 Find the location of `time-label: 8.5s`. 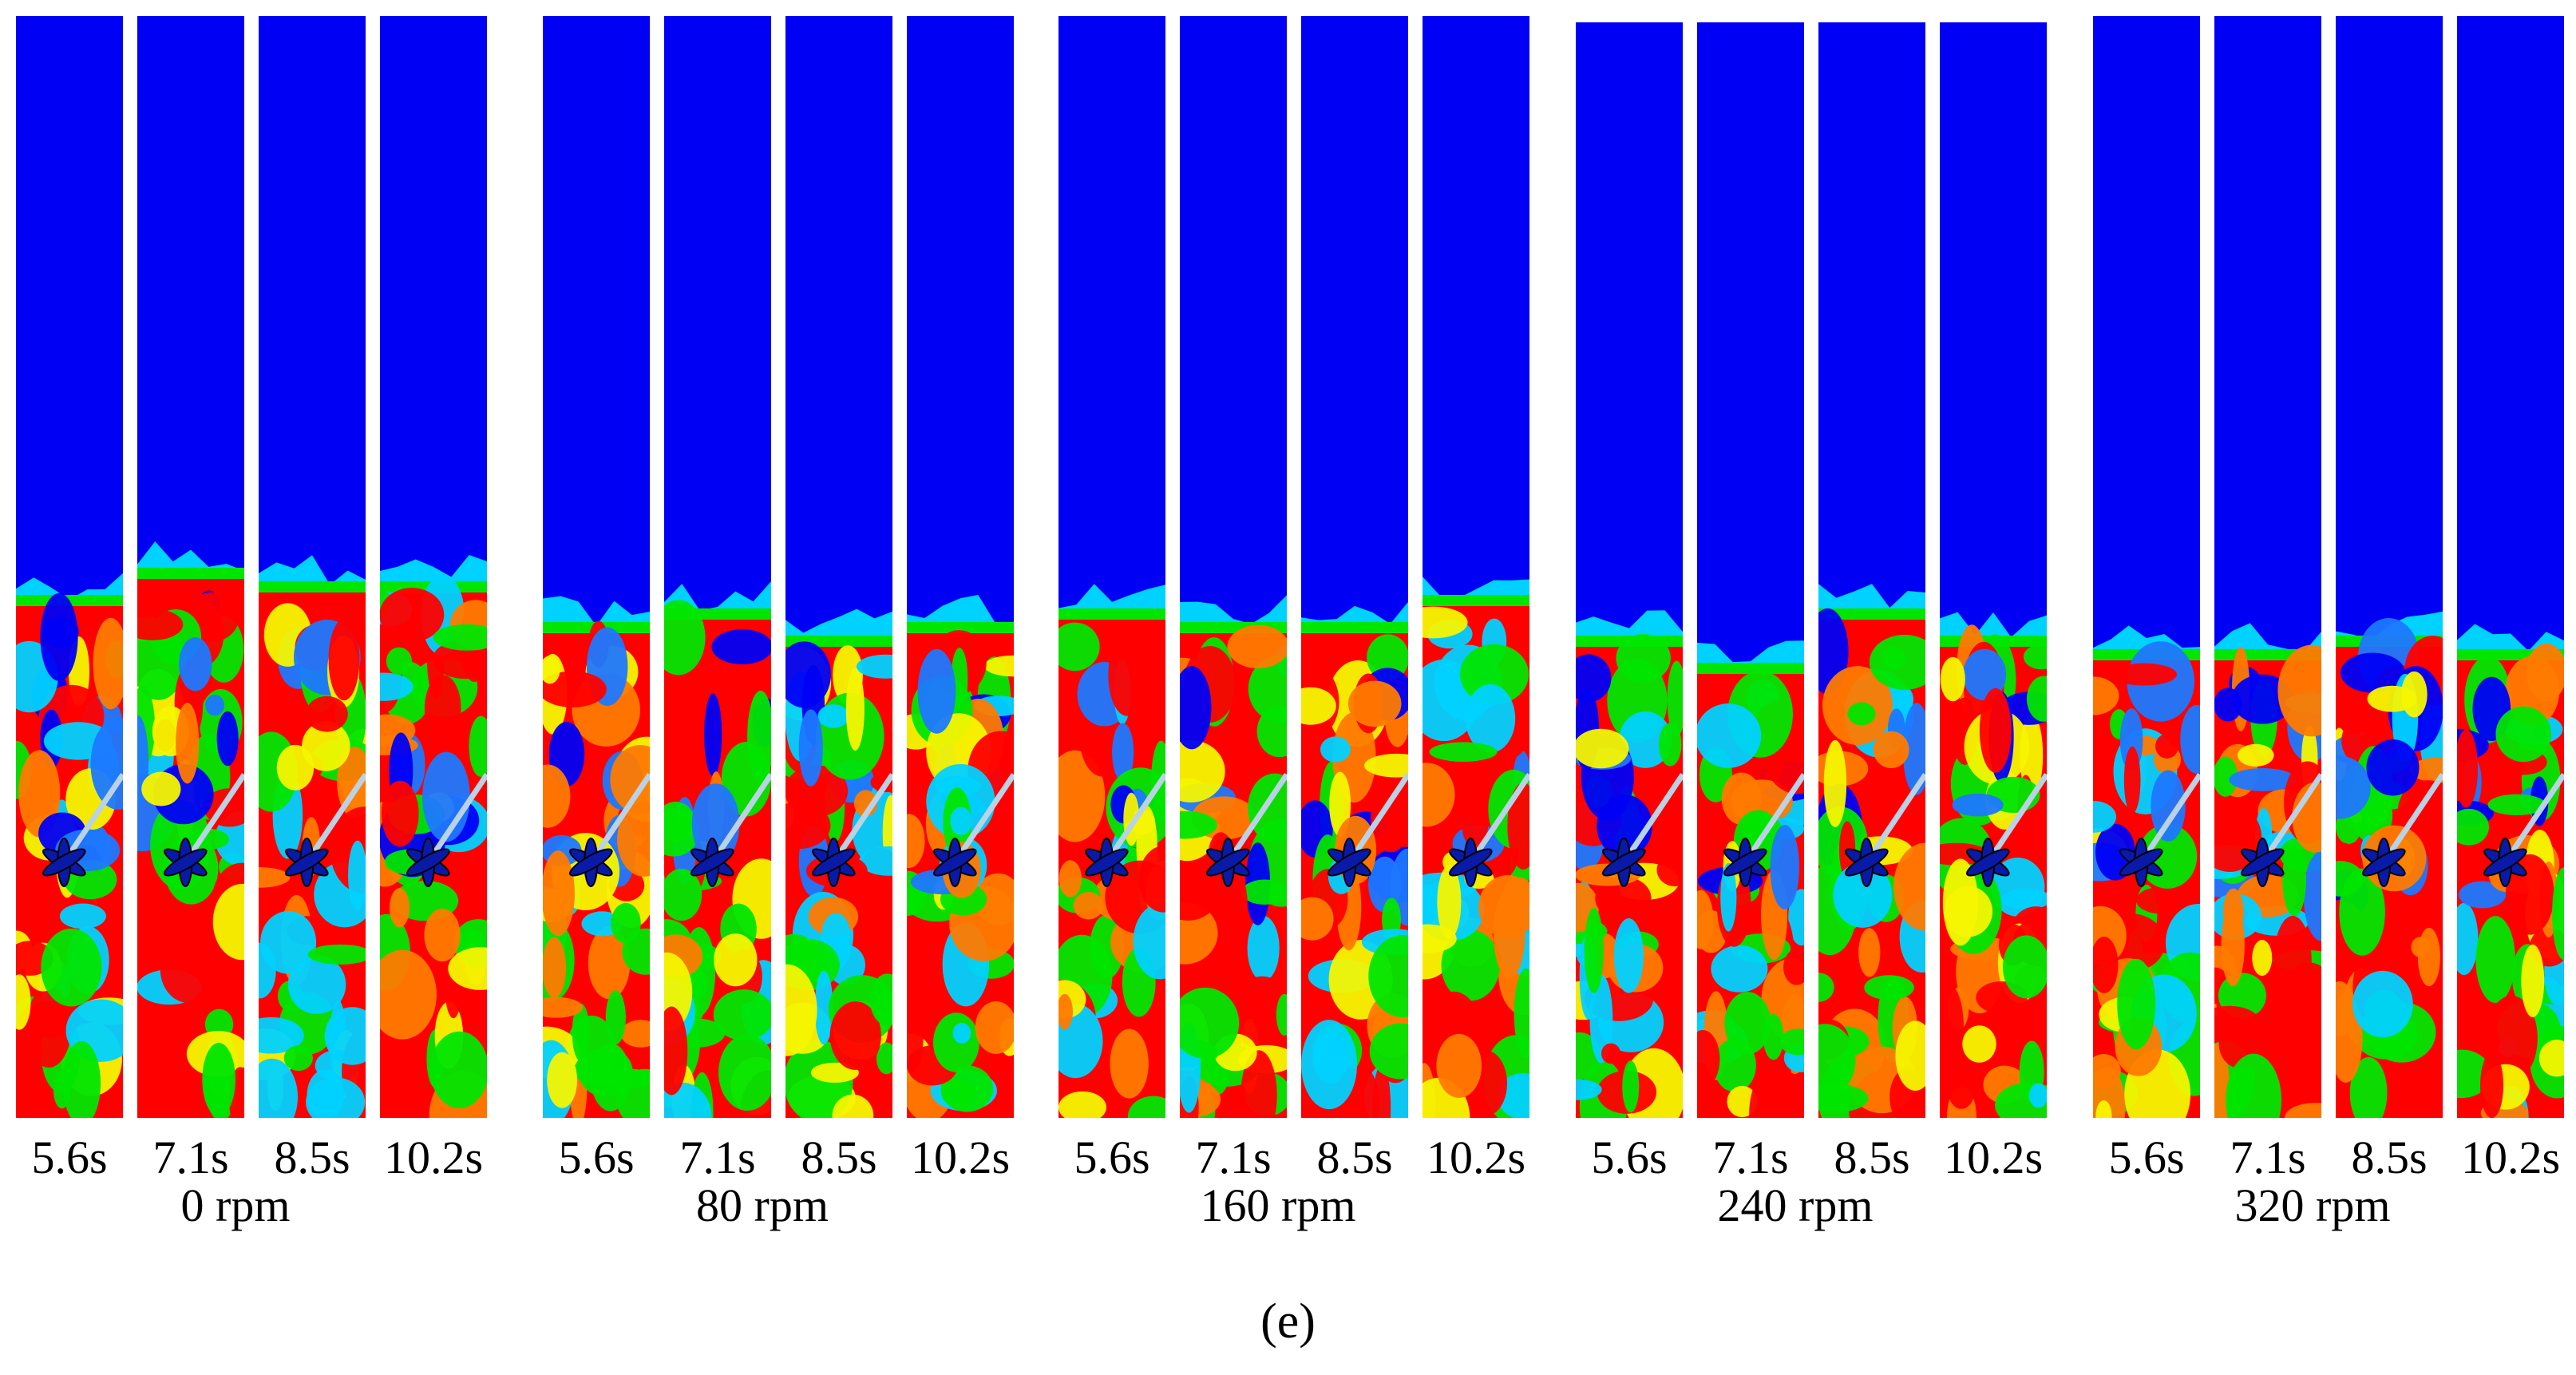

time-label: 8.5s is located at coordinates (2390, 1157).